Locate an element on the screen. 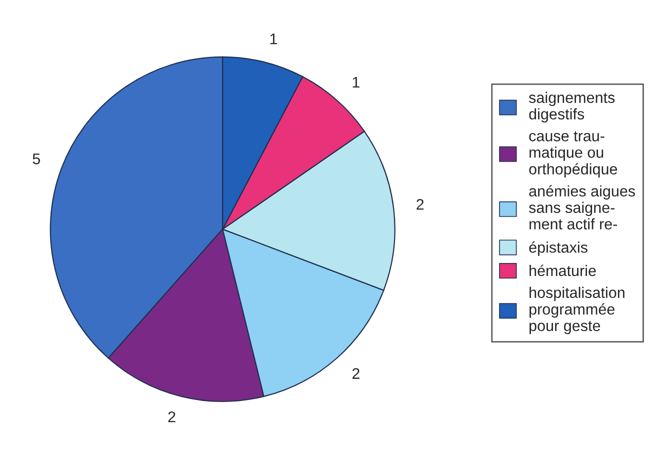  data-label: 5 is located at coordinates (36, 159).